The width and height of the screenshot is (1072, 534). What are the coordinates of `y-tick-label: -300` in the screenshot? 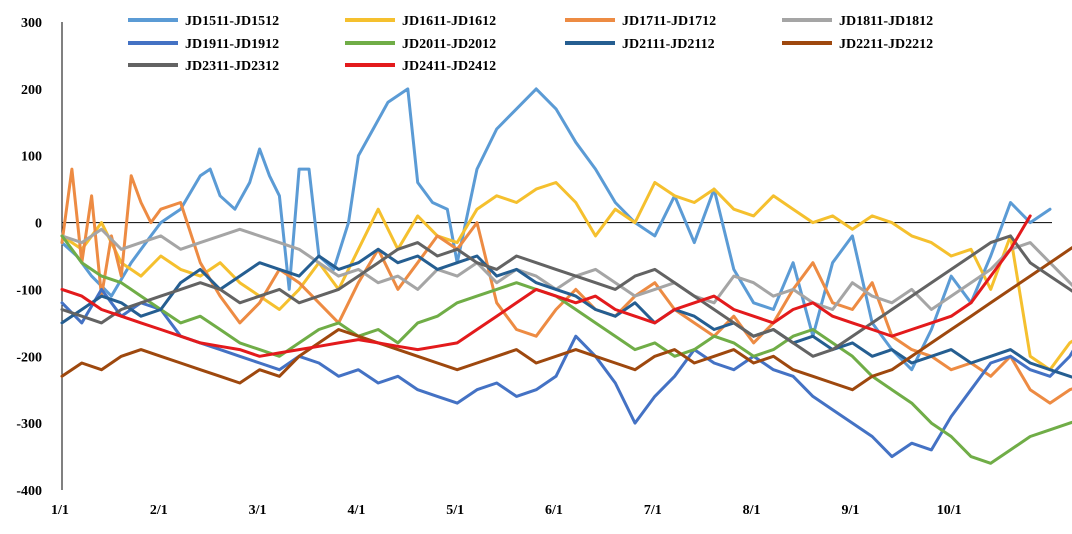 It's located at (29, 424).